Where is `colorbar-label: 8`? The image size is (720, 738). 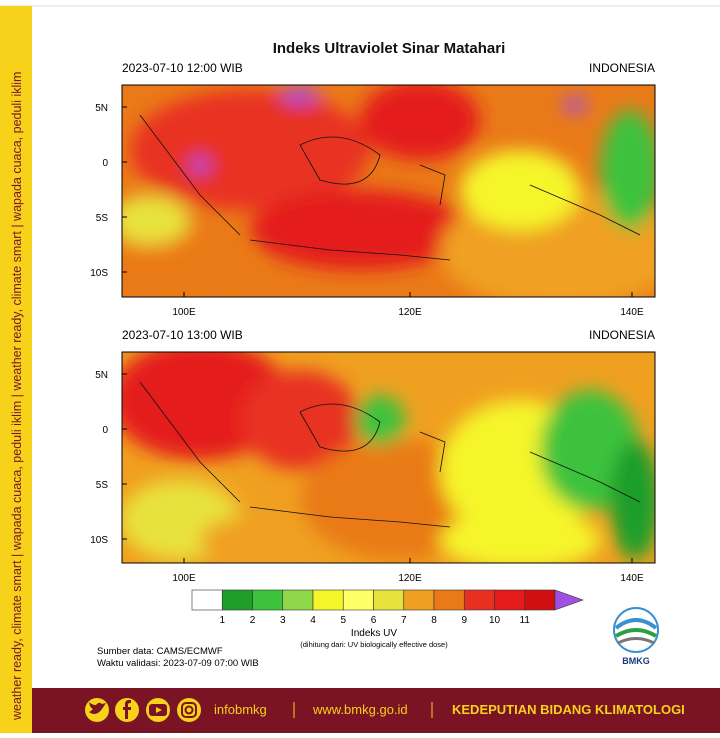
colorbar-label: 8 is located at coordinates (434, 620).